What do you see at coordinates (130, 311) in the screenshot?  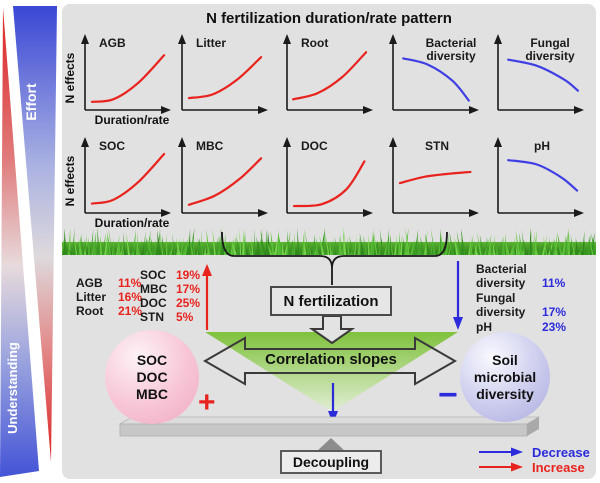 I see `pct-value: 21%` at bounding box center [130, 311].